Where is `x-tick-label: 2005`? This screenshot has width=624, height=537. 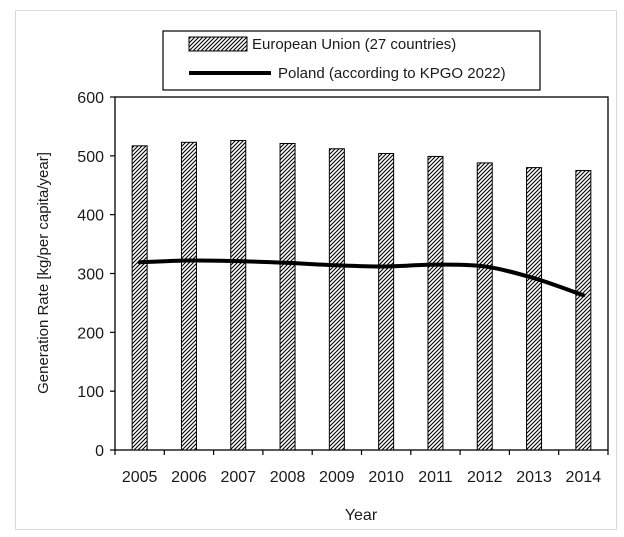
x-tick-label: 2005 is located at coordinates (140, 477).